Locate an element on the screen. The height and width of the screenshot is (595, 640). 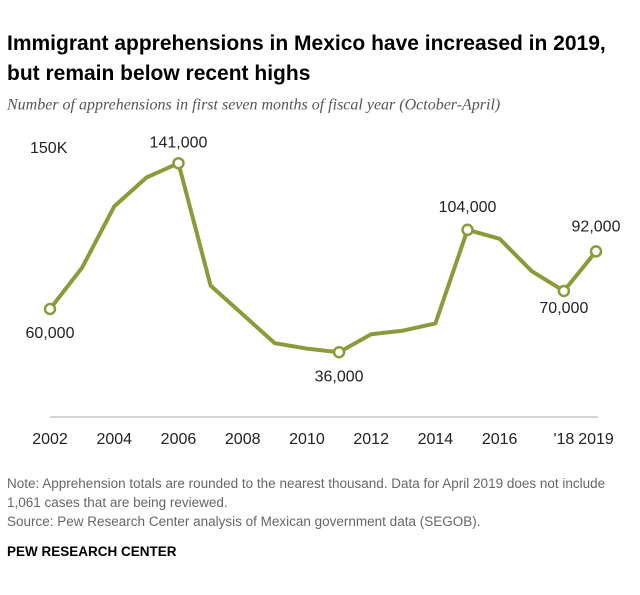
x-tick-label: 2012 is located at coordinates (371, 439).